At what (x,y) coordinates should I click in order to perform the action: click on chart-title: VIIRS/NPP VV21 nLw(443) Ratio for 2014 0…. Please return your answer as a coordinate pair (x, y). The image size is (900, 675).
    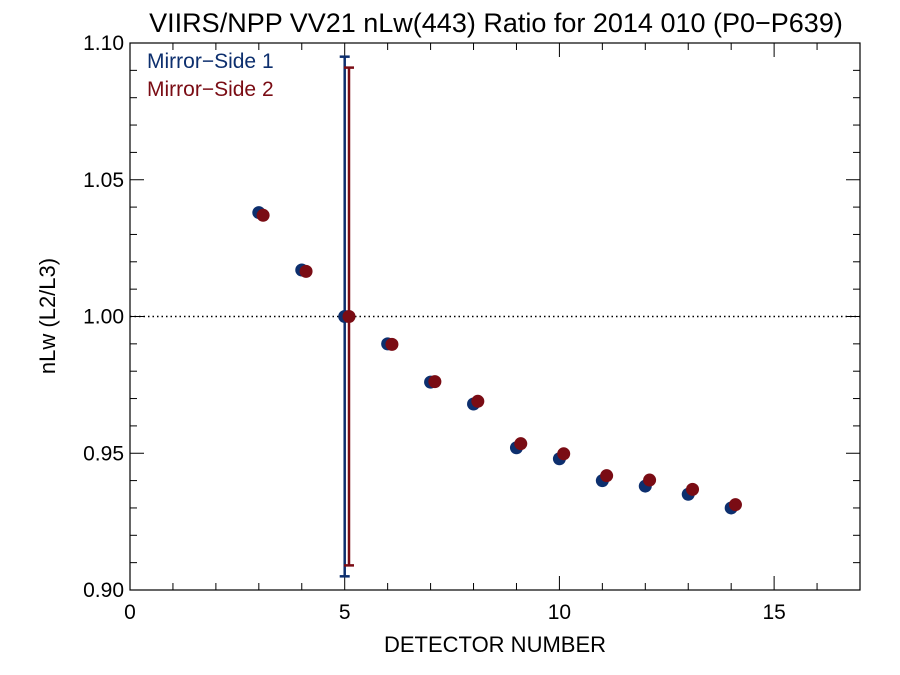
    Looking at the image, I should click on (496, 23).